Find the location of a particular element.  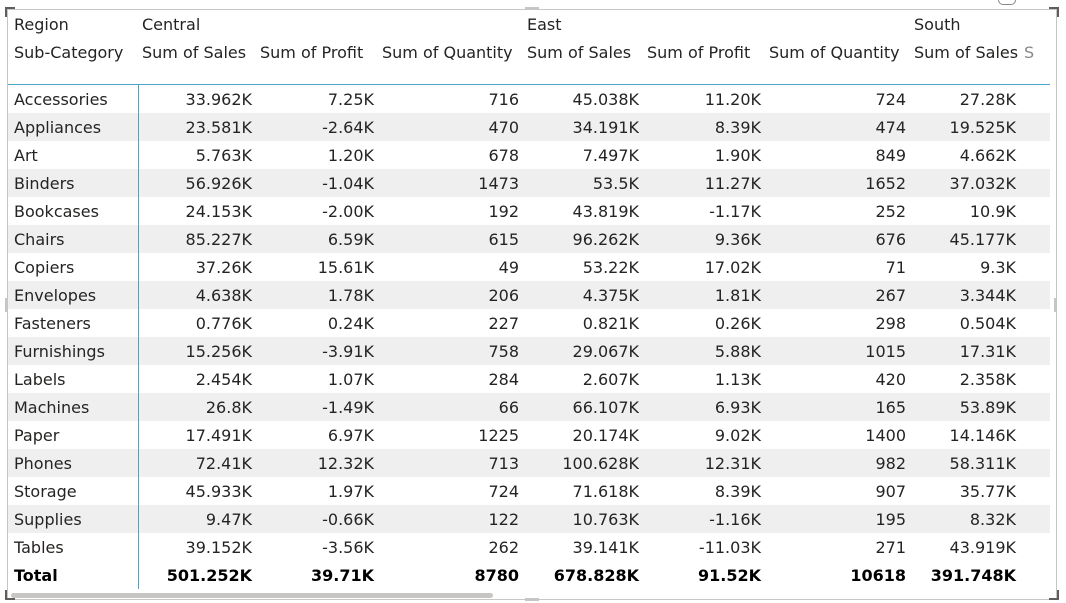

cell-e-profit: 6.93K is located at coordinates (704, 407).